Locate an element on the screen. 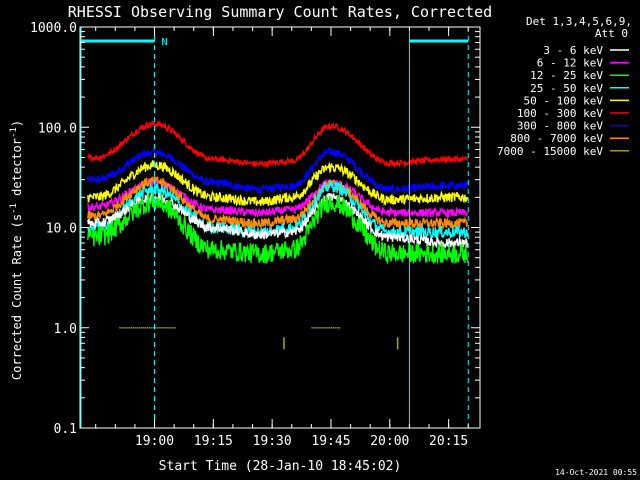 This screenshot has width=640, height=480. x-tick-label: 20:15 is located at coordinates (448, 441).